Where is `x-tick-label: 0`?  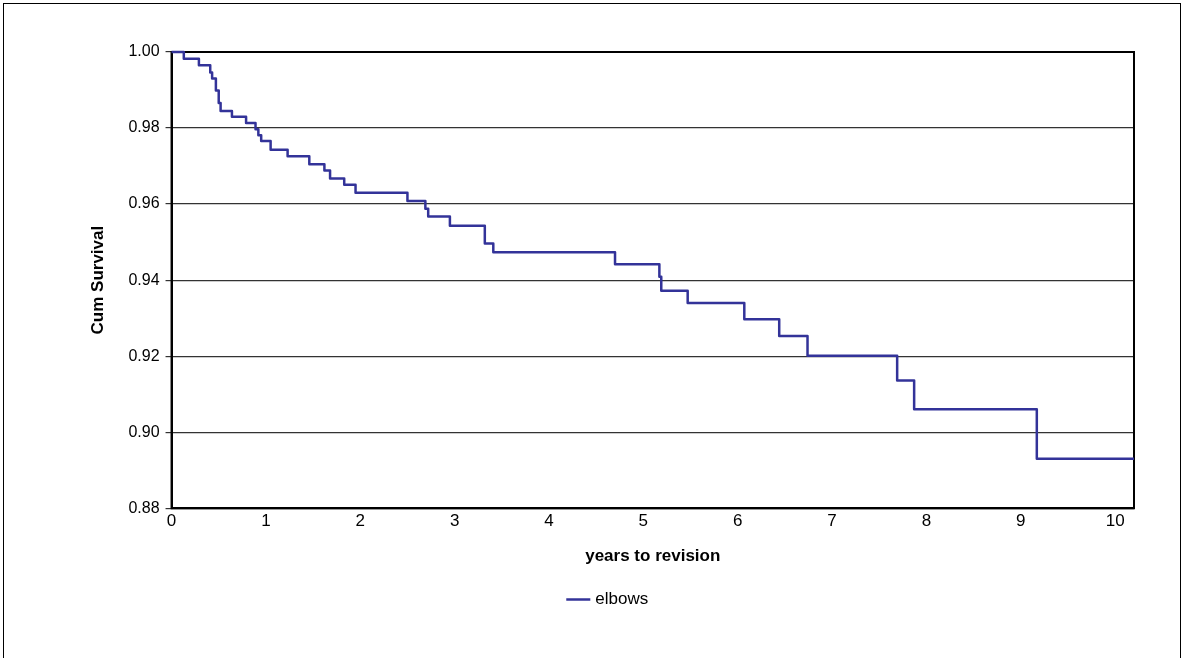
x-tick-label: 0 is located at coordinates (171, 521).